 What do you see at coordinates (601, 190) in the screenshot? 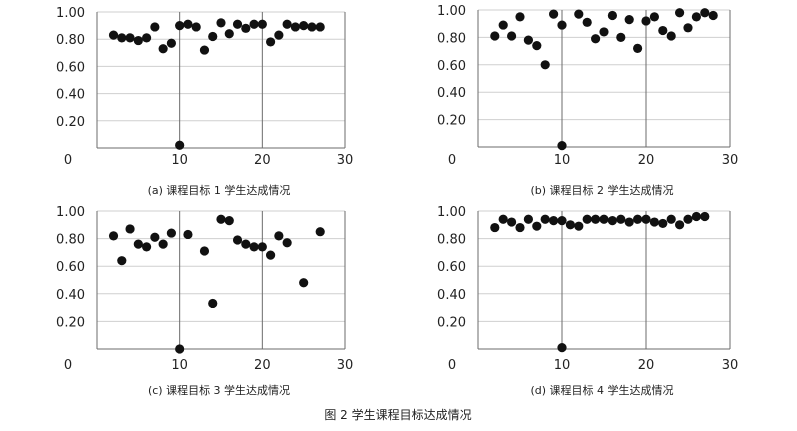
I see `chart-caption: (b) 课程目标 2 学生达成情况` at bounding box center [601, 190].